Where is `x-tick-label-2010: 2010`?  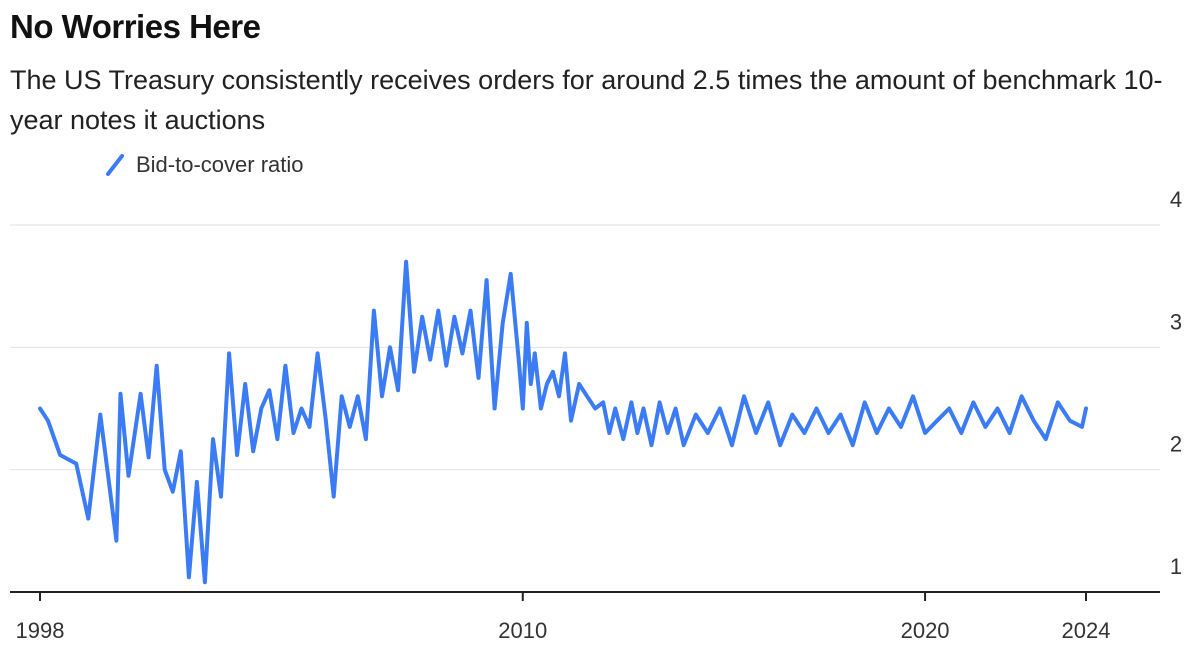 x-tick-label-2010: 2010 is located at coordinates (522, 630).